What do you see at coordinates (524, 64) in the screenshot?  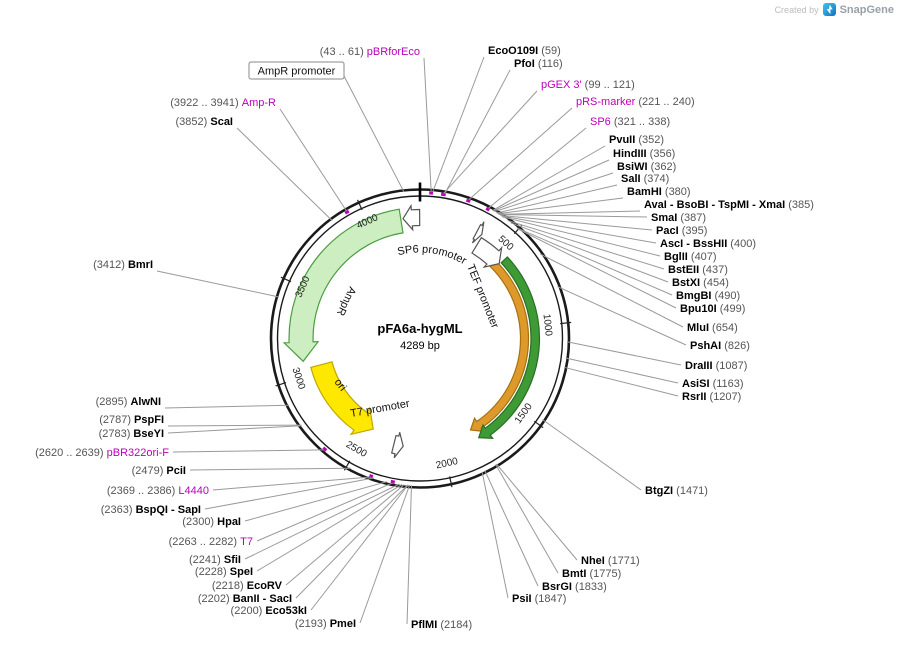 I see `label-part: PfoI` at bounding box center [524, 64].